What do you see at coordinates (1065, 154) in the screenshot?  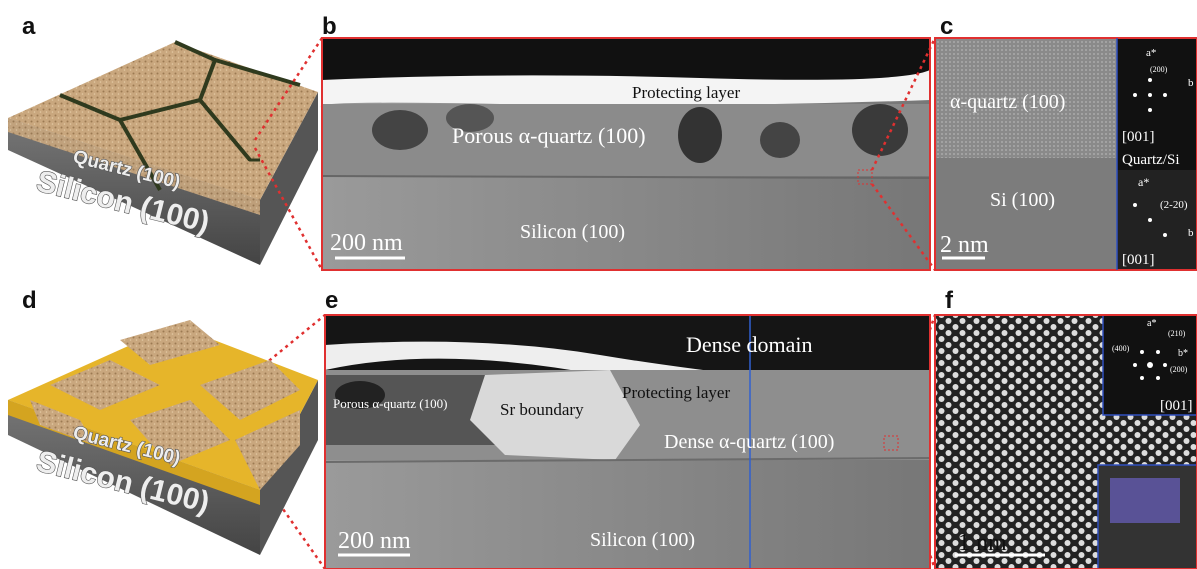 I see `panel-c-image` at bounding box center [1065, 154].